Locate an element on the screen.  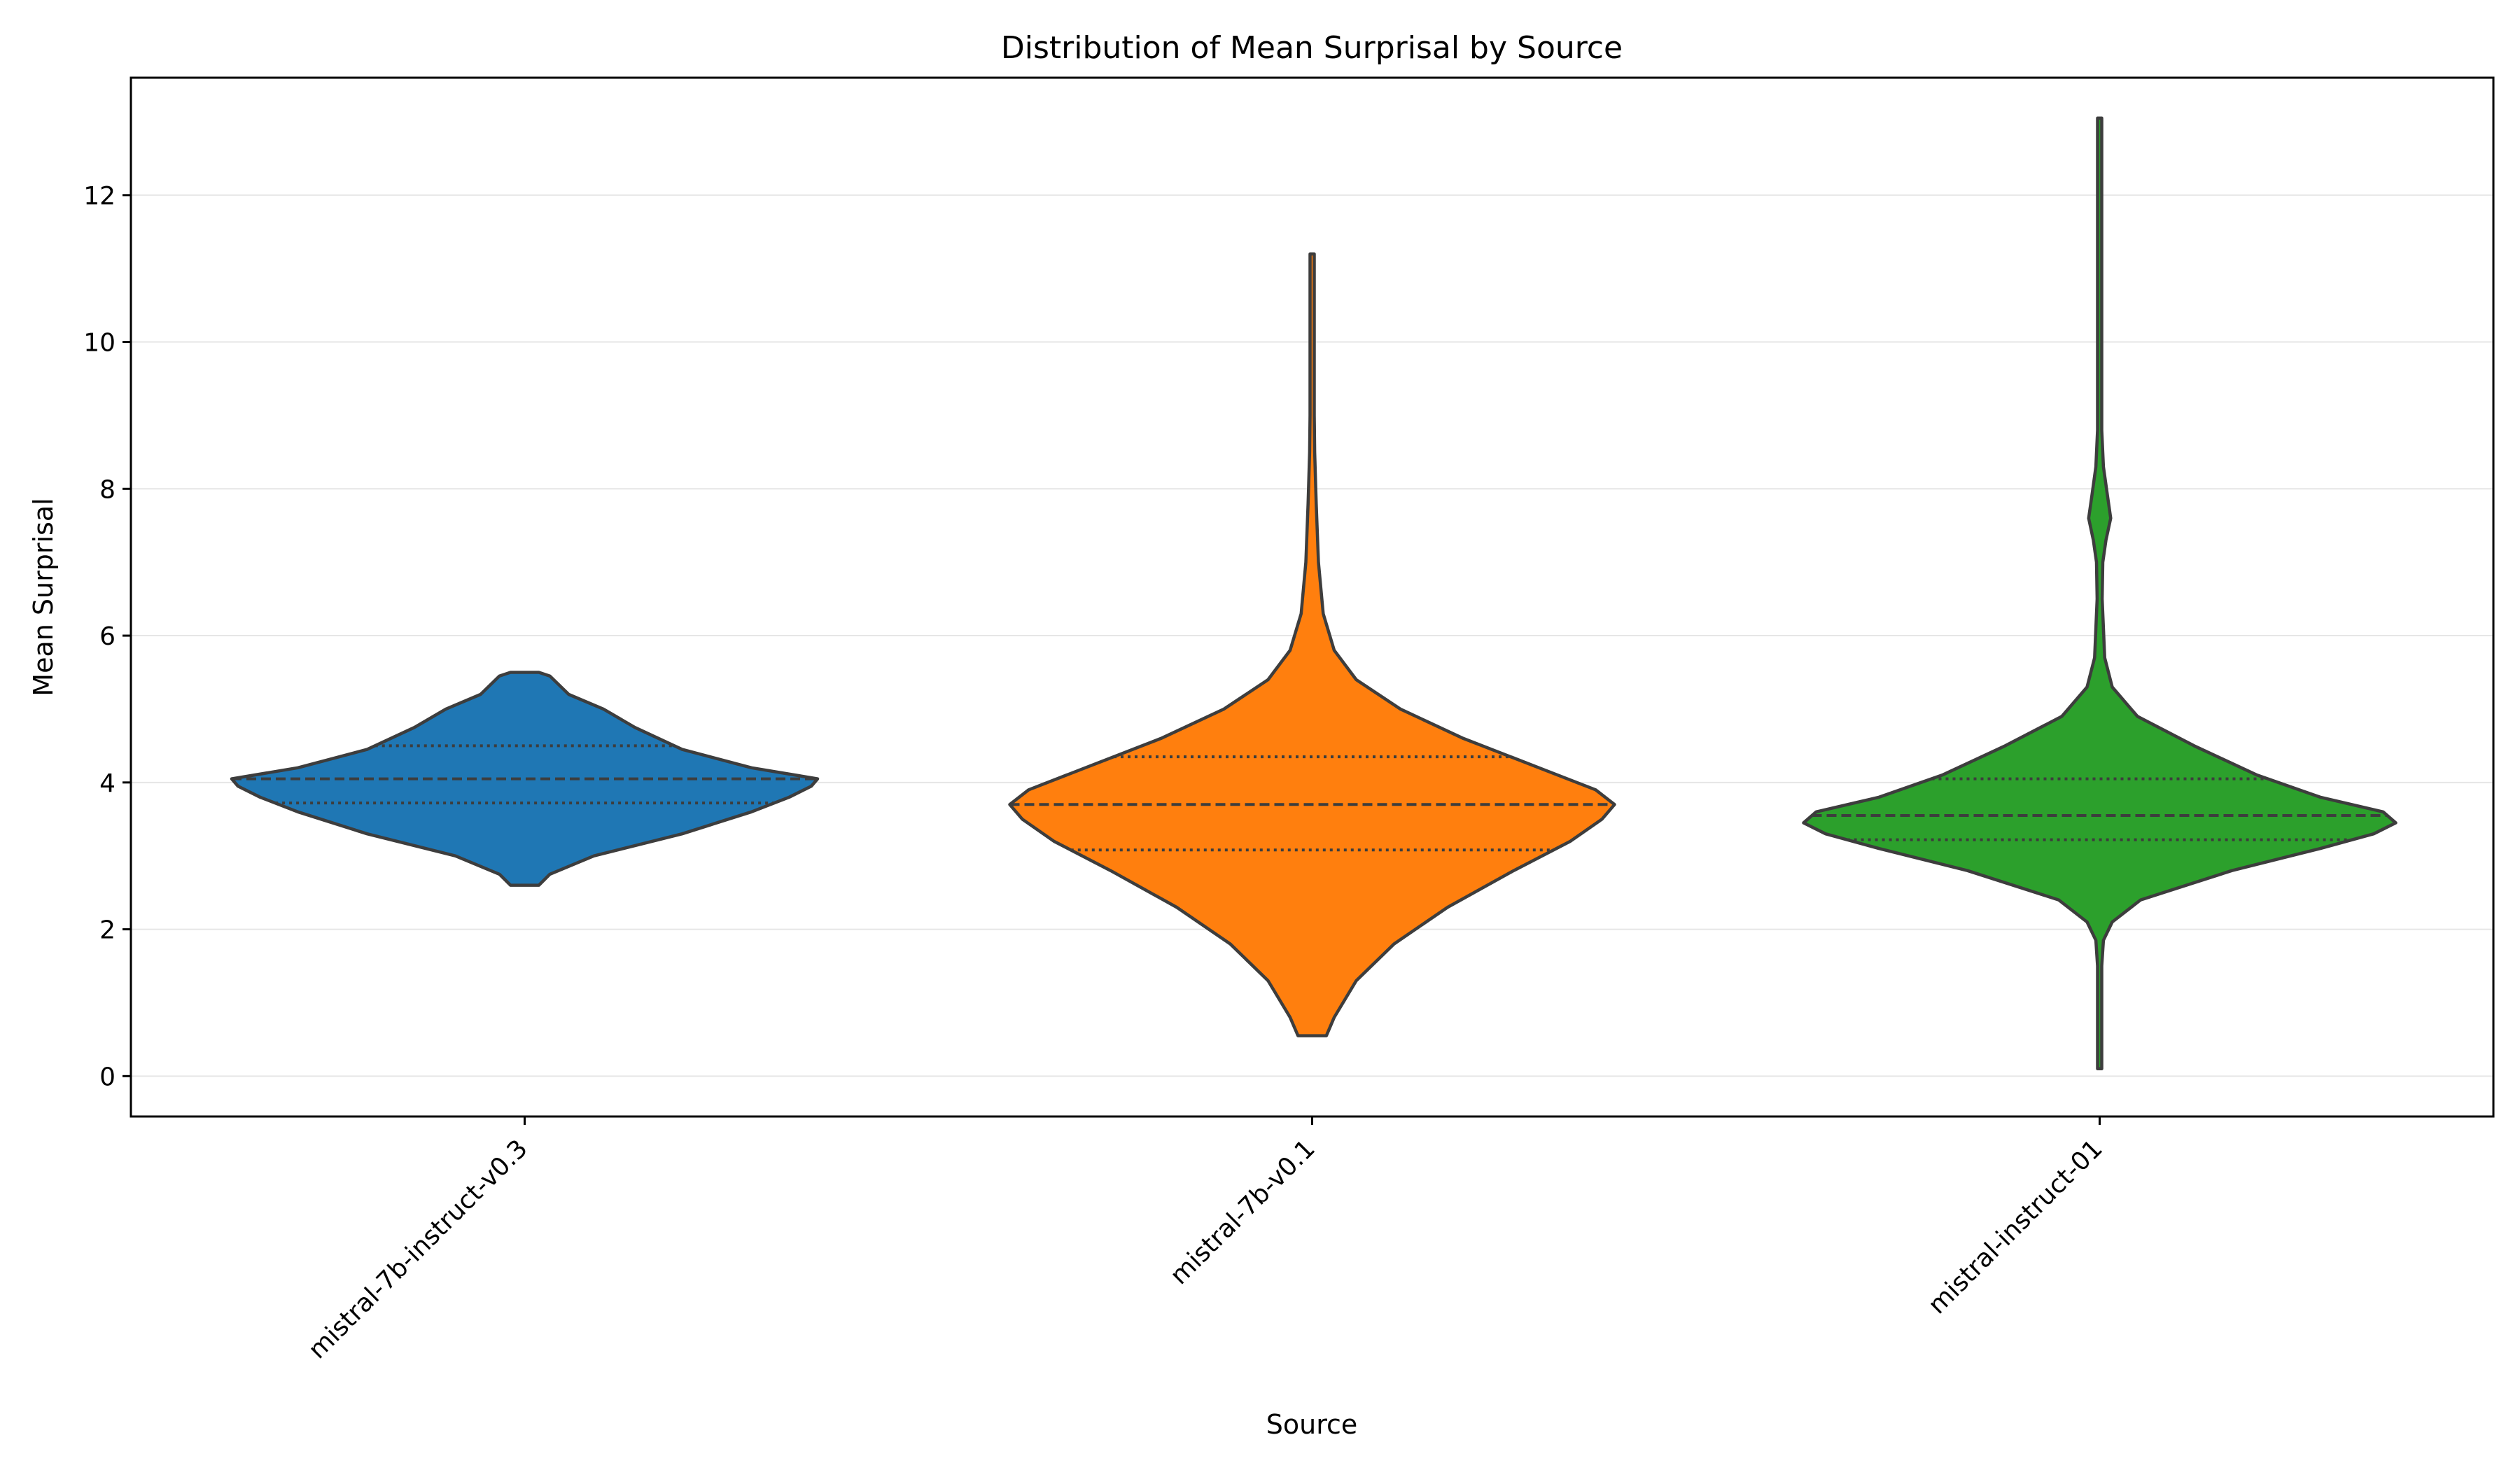
y-tick-label-10: 10 is located at coordinates (99, 343).